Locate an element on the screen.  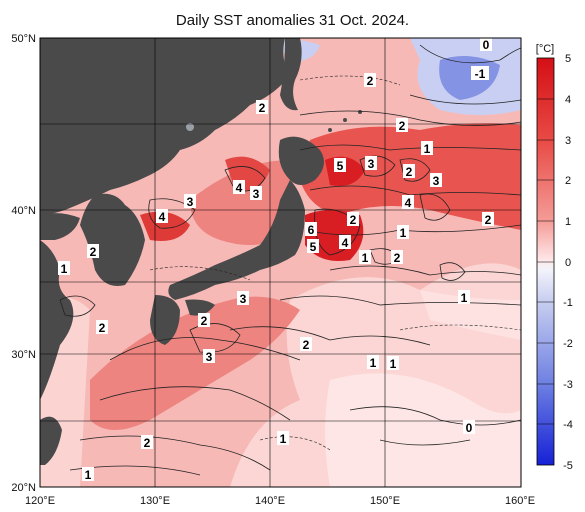
sea-lighter-region is located at coordinates (423, 430).